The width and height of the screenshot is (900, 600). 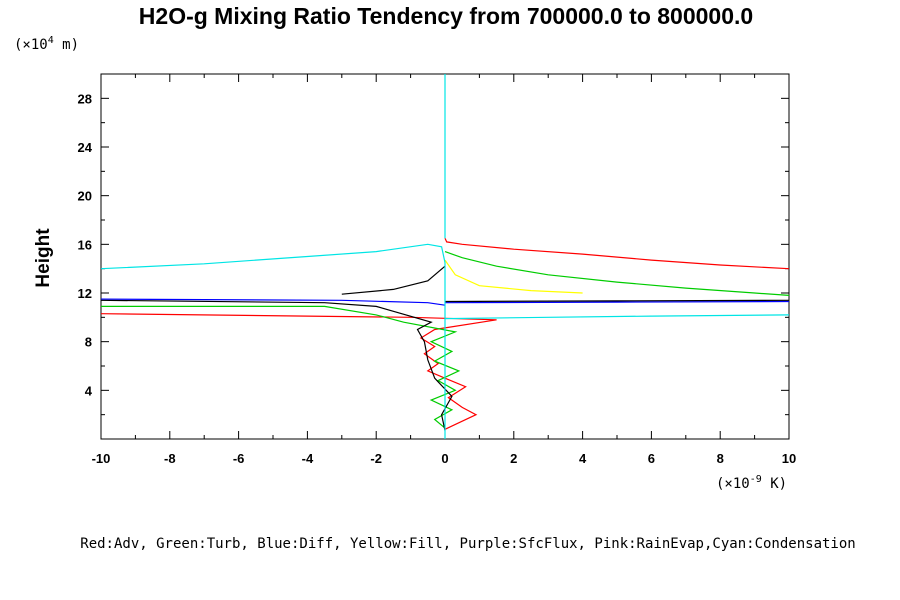 What do you see at coordinates (89, 390) in the screenshot?
I see `y-tick-label: 4` at bounding box center [89, 390].